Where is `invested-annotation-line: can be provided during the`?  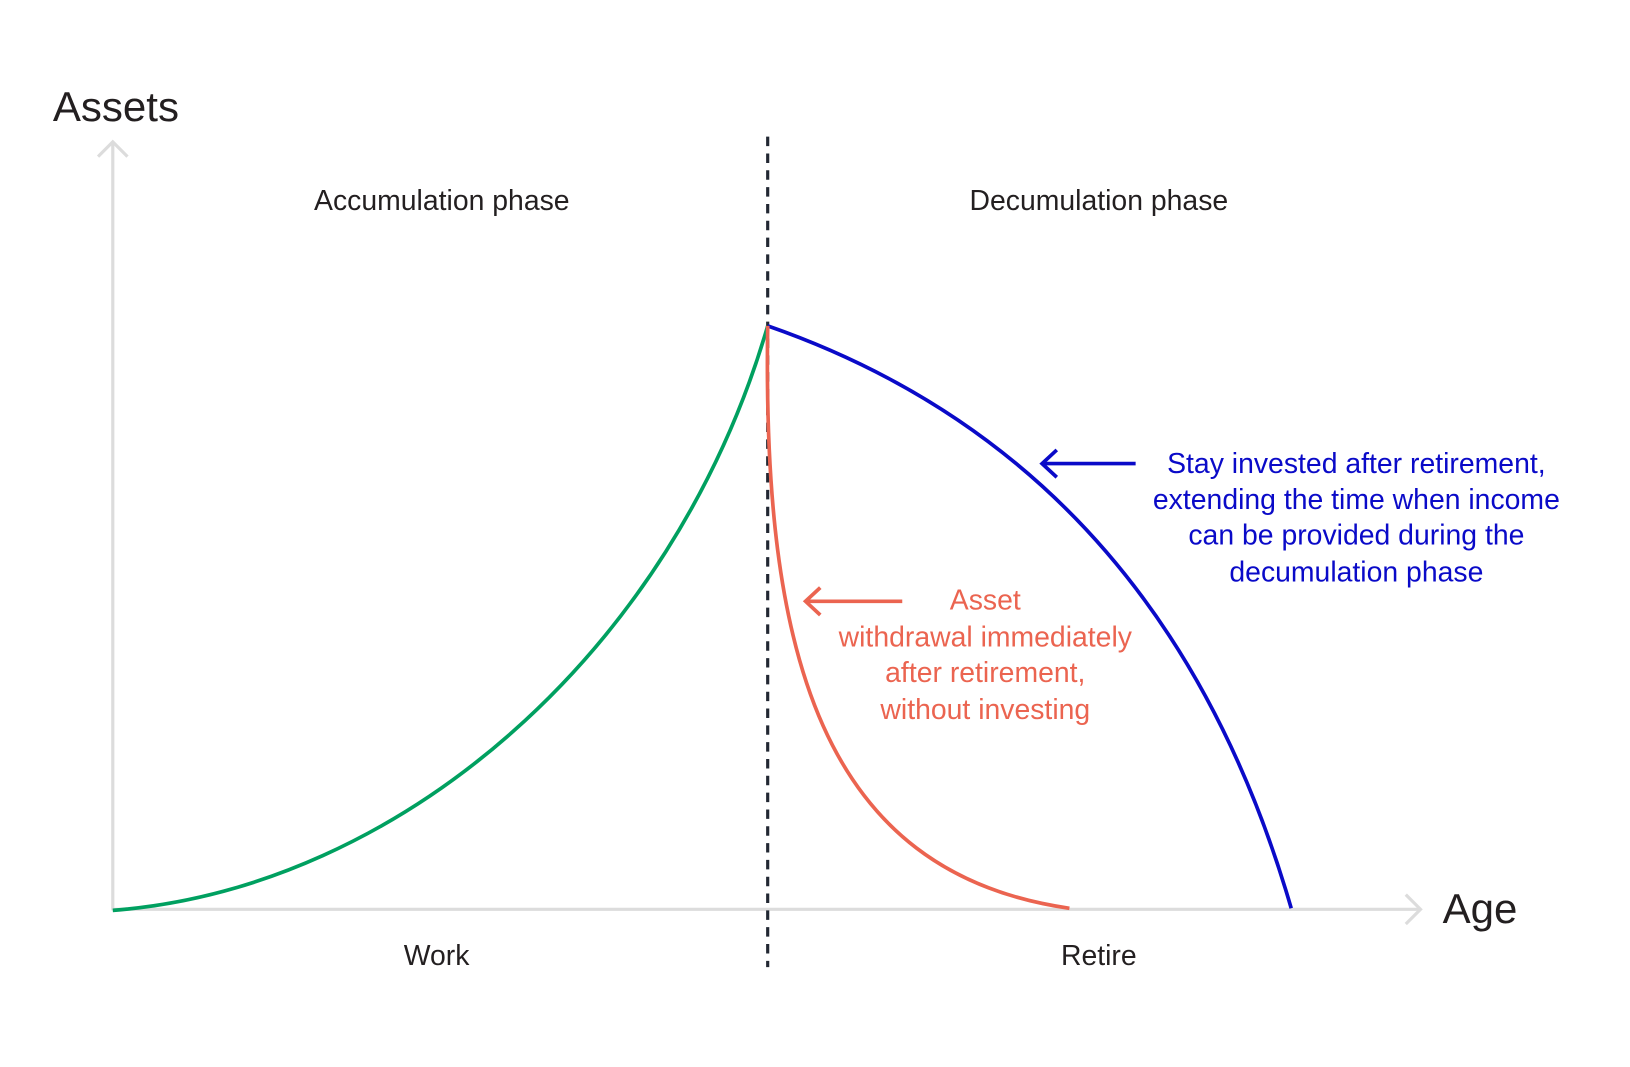 invested-annotation-line: can be provided during the is located at coordinates (1356, 536).